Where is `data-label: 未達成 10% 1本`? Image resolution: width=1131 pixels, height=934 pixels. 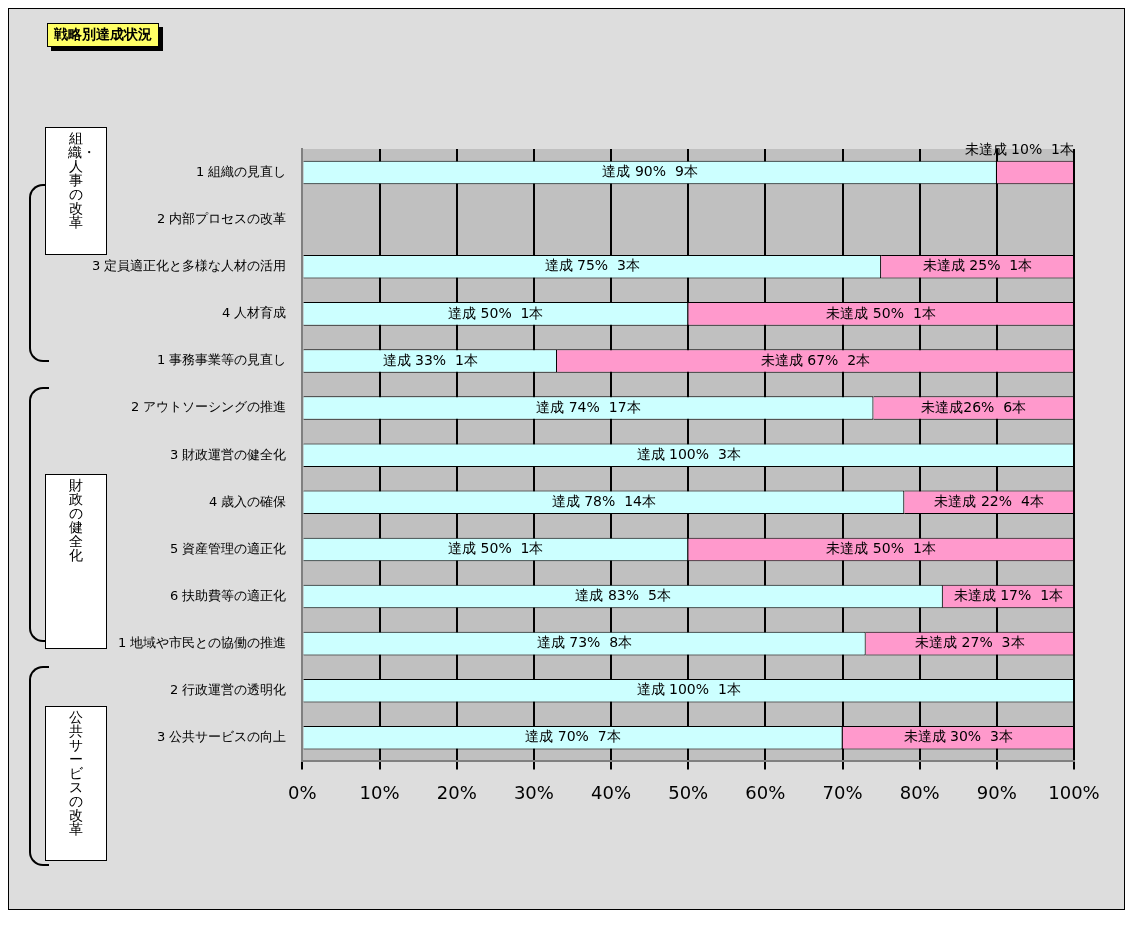 data-label: 未達成 10% 1本 is located at coordinates (1019, 149).